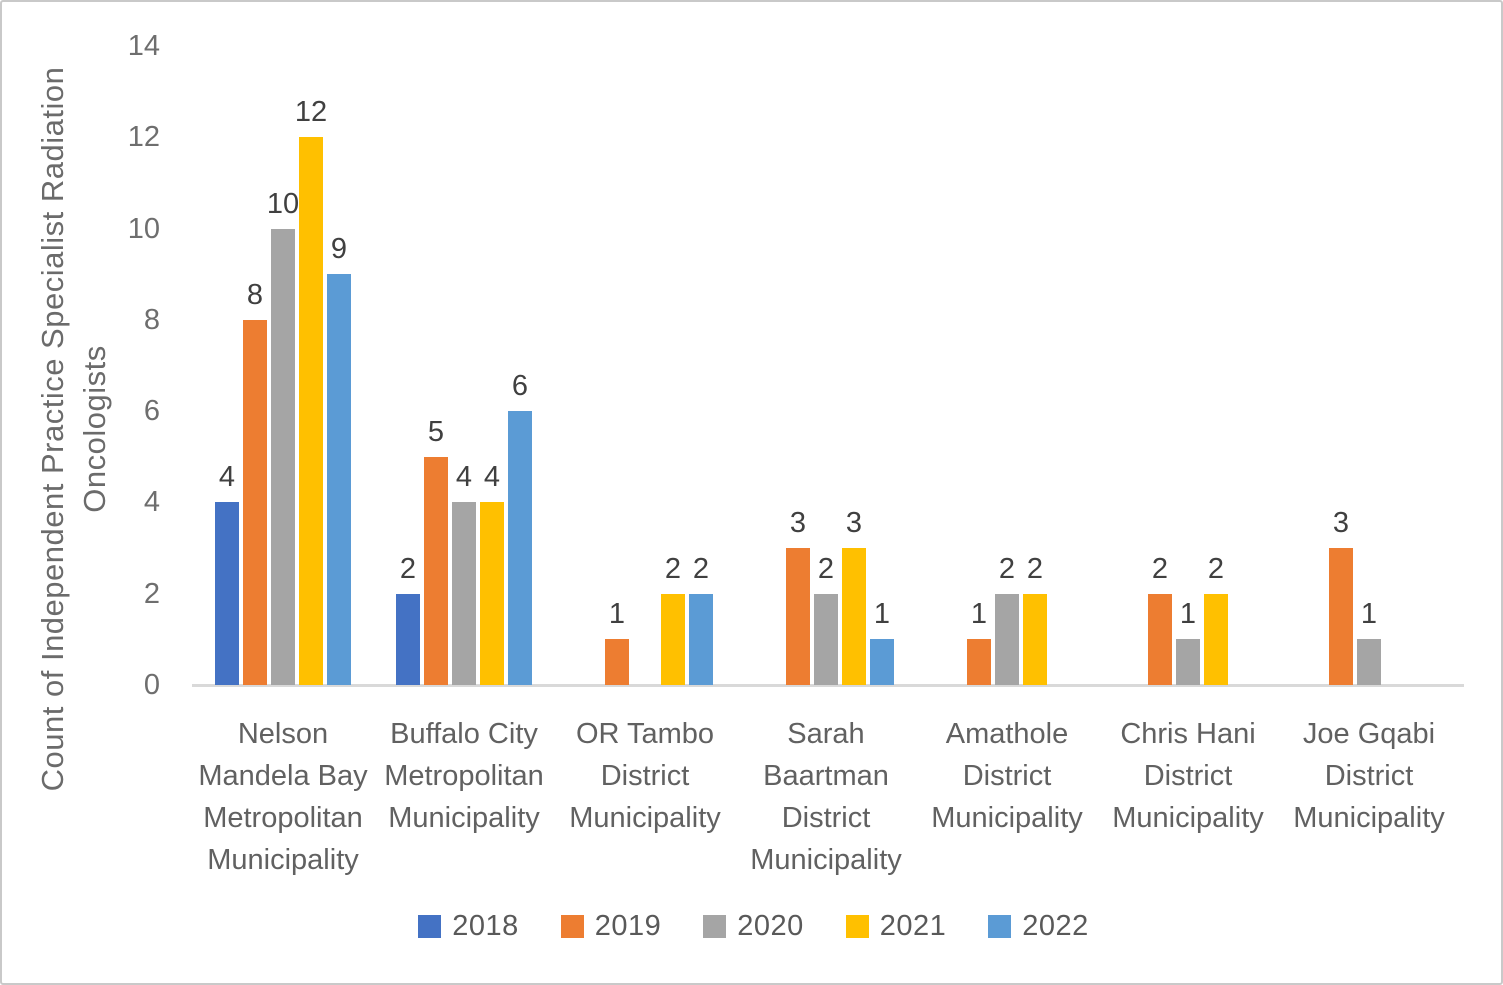 The width and height of the screenshot is (1503, 985). Describe the element at coordinates (283, 734) in the screenshot. I see `category-label-line: Nelson` at that location.